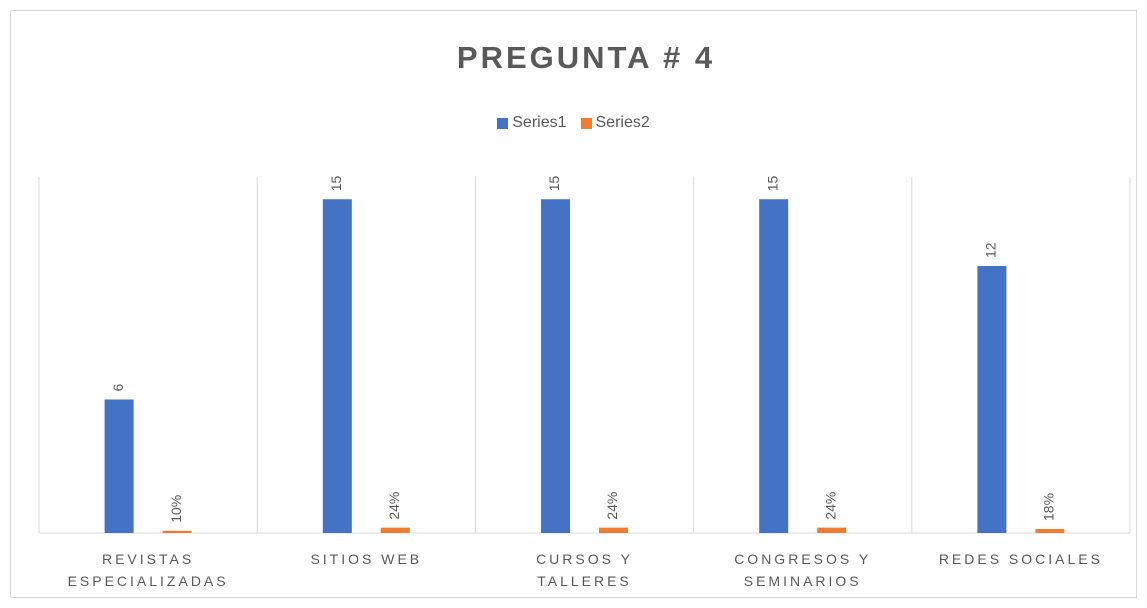  What do you see at coordinates (1020, 559) in the screenshot?
I see `x-tick-label: REDES SOCIALES` at bounding box center [1020, 559].